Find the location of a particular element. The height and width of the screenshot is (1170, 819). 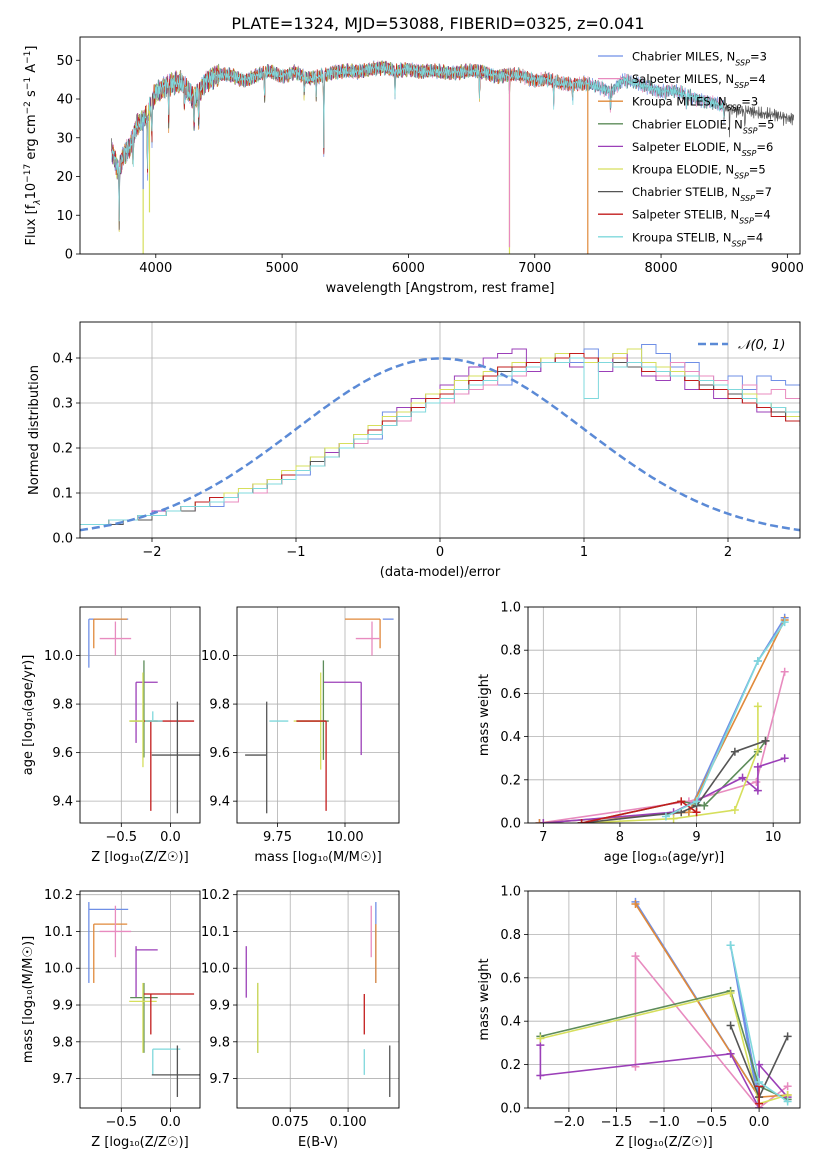

legend-label-salpeter-stelib: Salpeter STELIB, NSSP=4 is located at coordinates (701, 217).